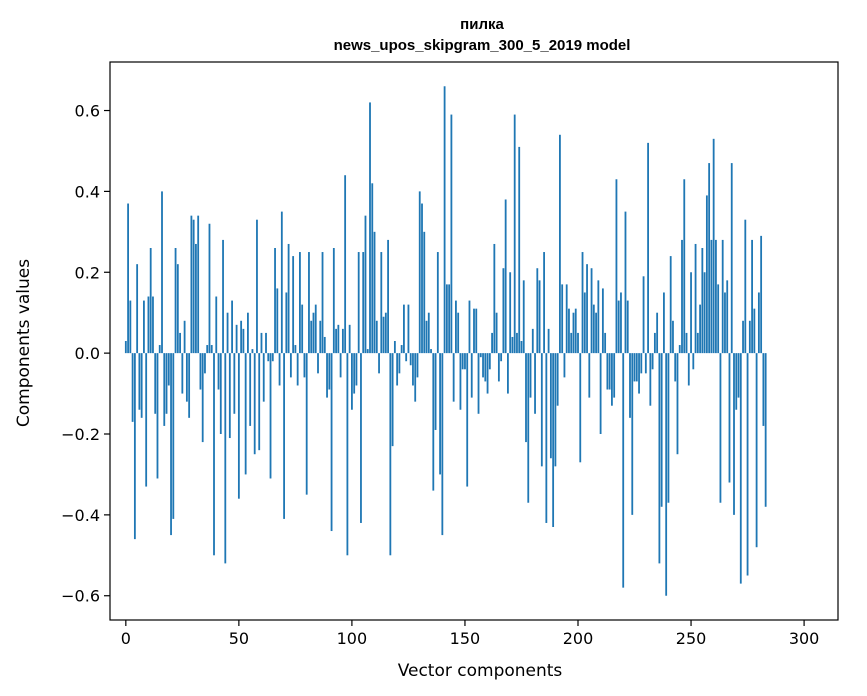 This screenshot has height=696, width=867. Describe the element at coordinates (24, 343) in the screenshot. I see `y-axis-label: Components values` at that location.